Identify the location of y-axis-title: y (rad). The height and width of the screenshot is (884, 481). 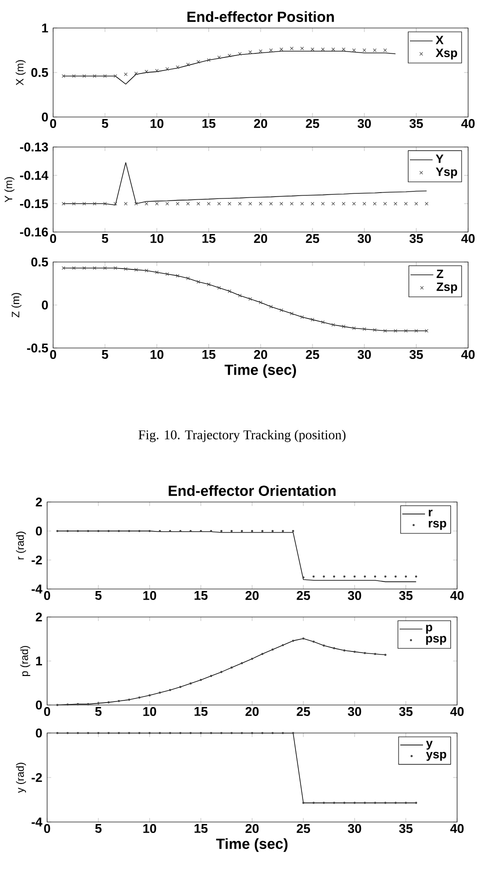
(21, 777).